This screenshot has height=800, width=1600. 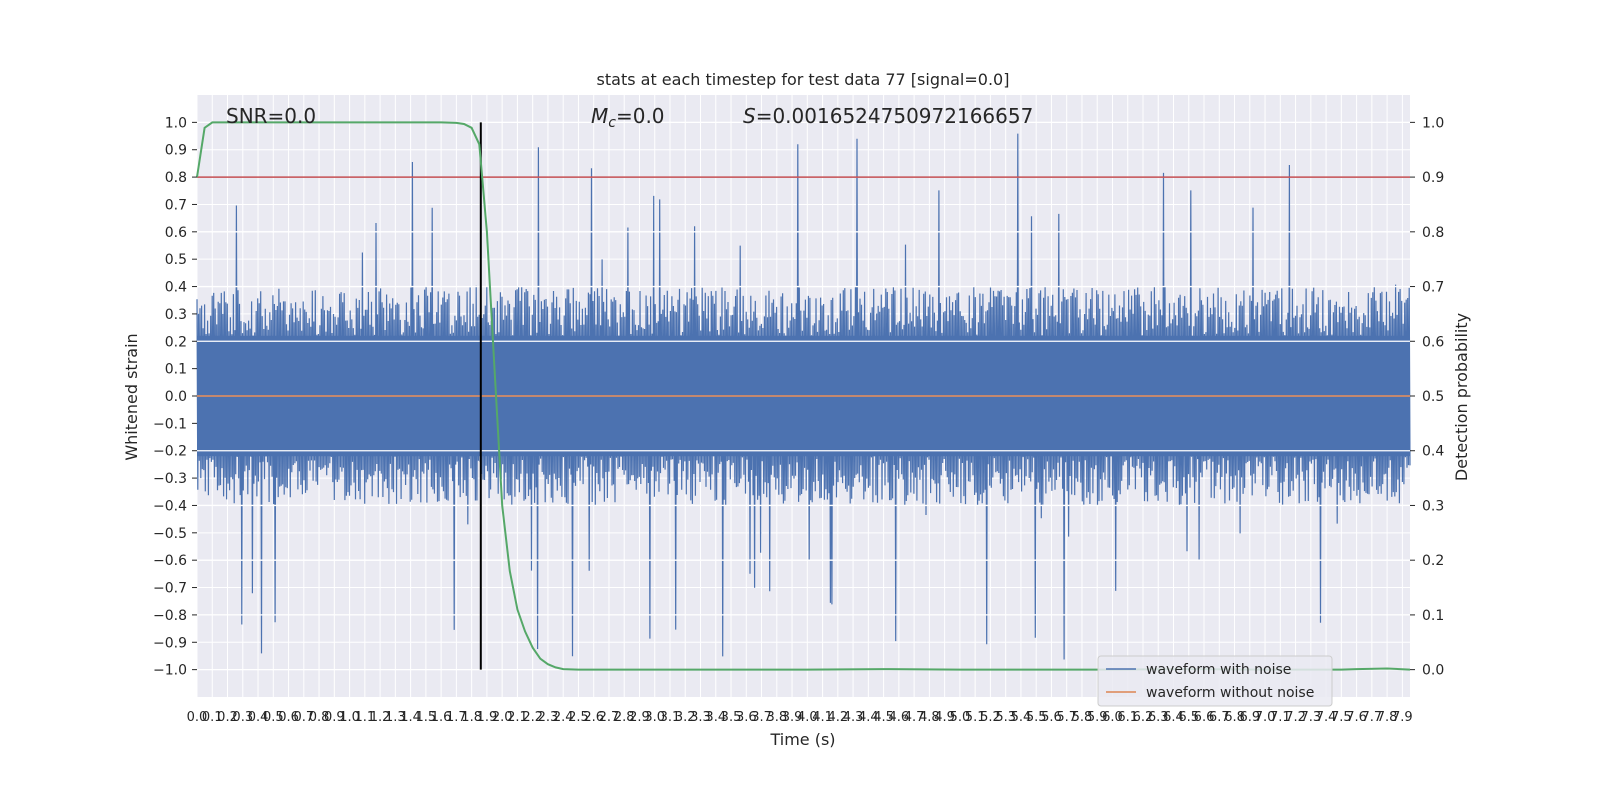 I want to click on x-tick-label: 4.2, so click(x=837, y=717).